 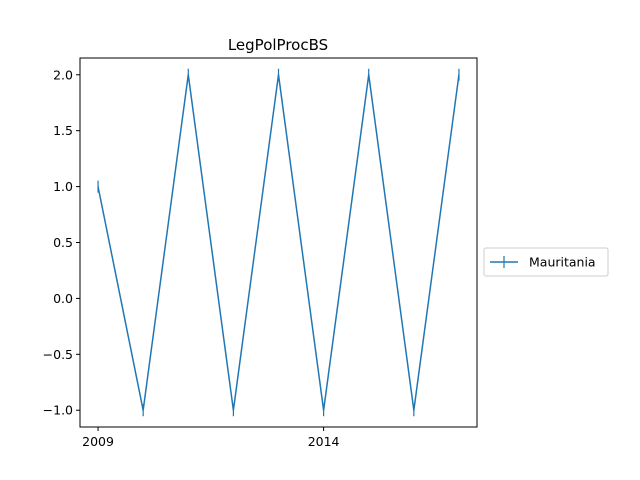 What do you see at coordinates (63, 242) in the screenshot?
I see `y-tick-label: 0.5` at bounding box center [63, 242].